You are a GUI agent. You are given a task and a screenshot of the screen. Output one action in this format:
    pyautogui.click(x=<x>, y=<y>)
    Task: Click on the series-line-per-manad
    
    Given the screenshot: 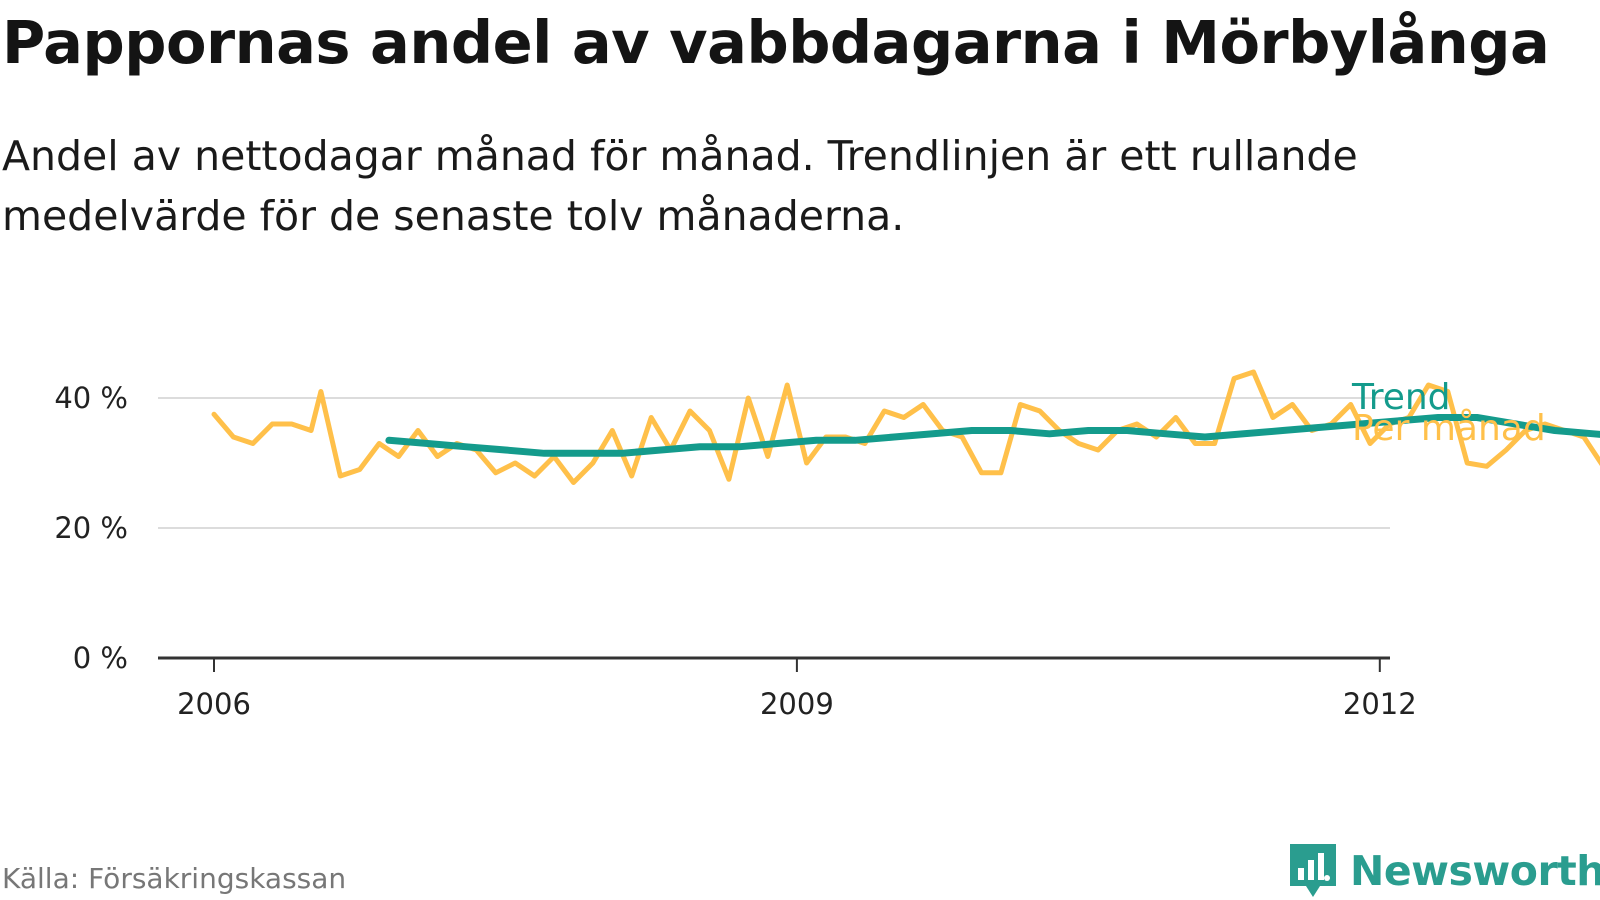 What is the action you would take?
    pyautogui.click(x=905, y=427)
    